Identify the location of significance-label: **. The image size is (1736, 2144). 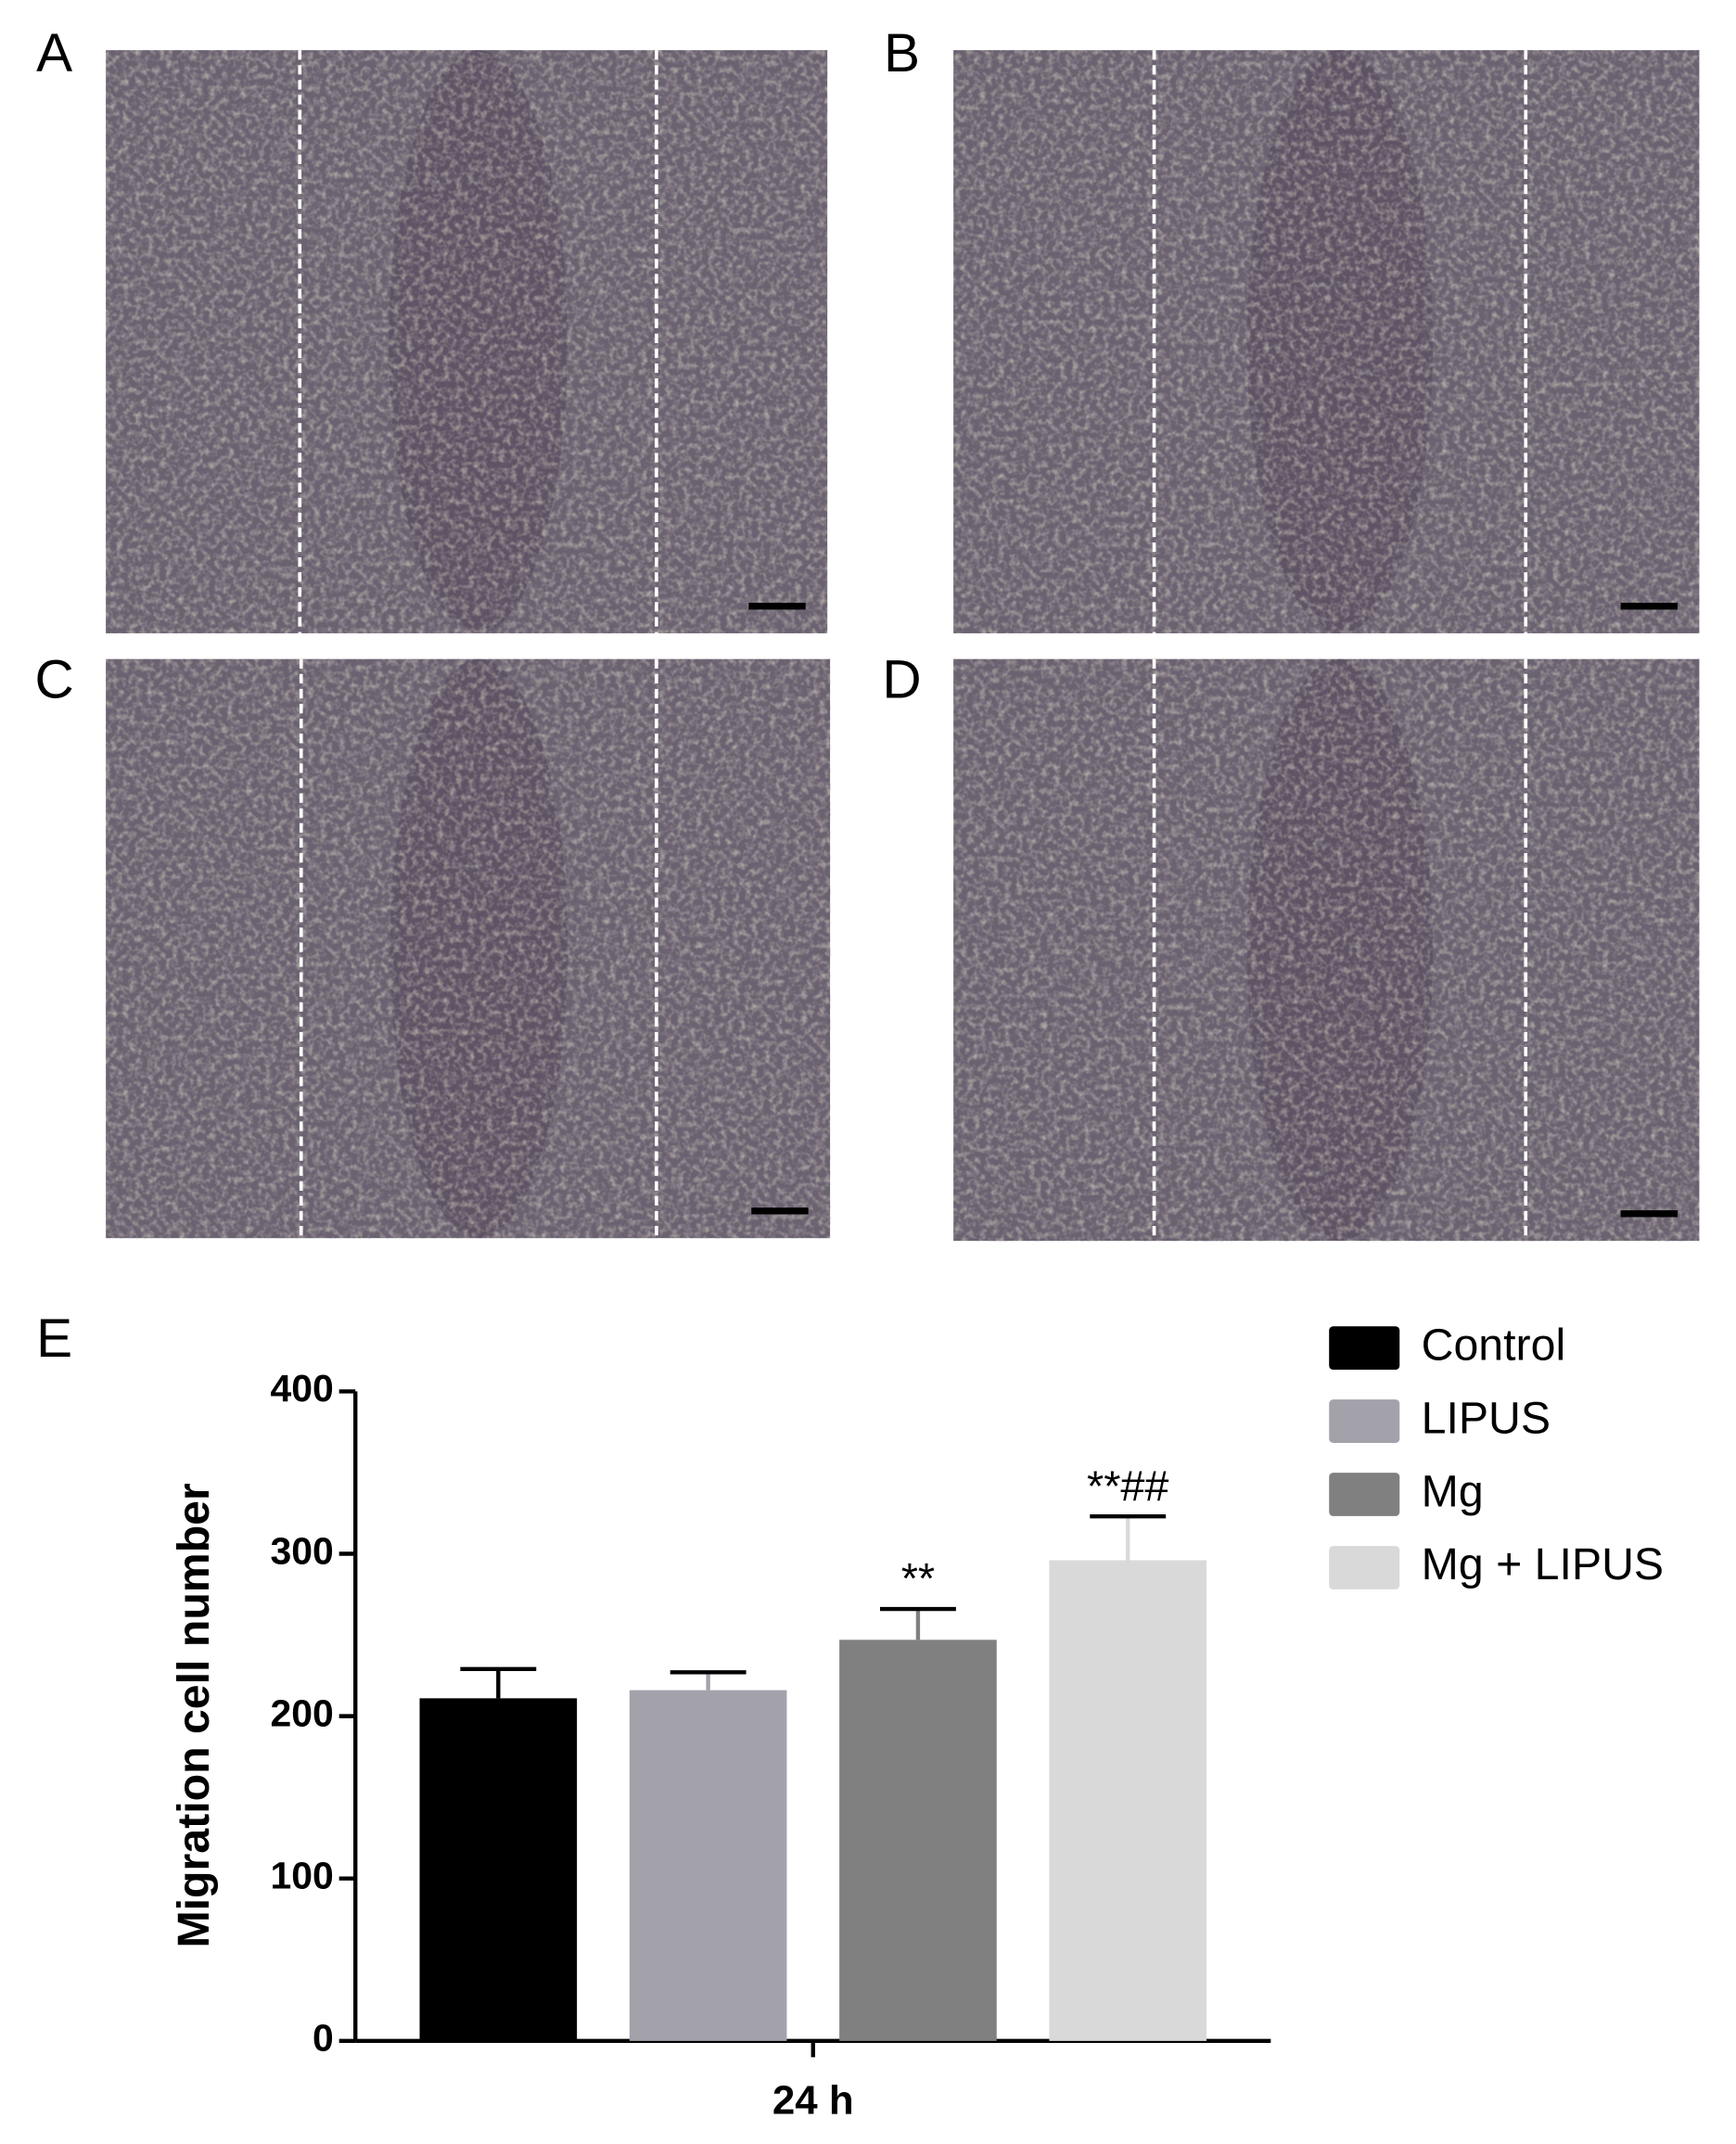
(918, 1578).